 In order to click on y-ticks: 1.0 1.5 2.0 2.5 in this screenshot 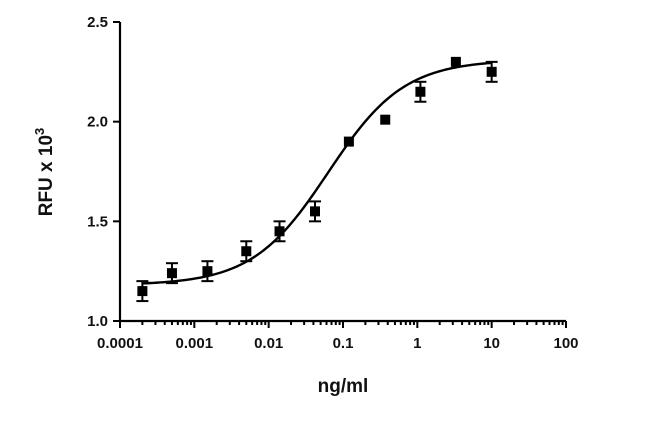, I will do `click(103, 172)`.